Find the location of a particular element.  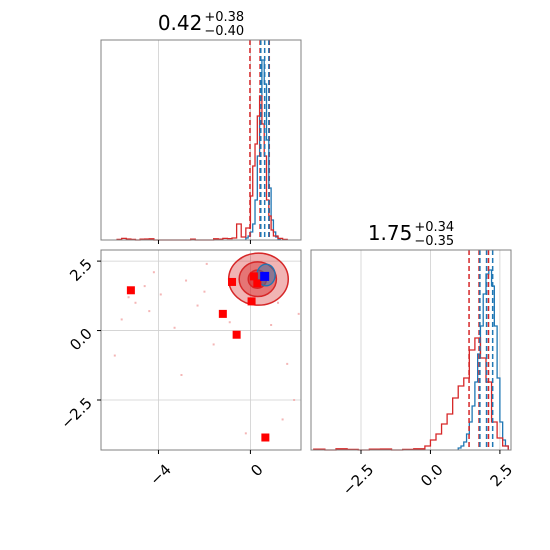

top-hist-title: 0.42 is located at coordinates (180, 23).